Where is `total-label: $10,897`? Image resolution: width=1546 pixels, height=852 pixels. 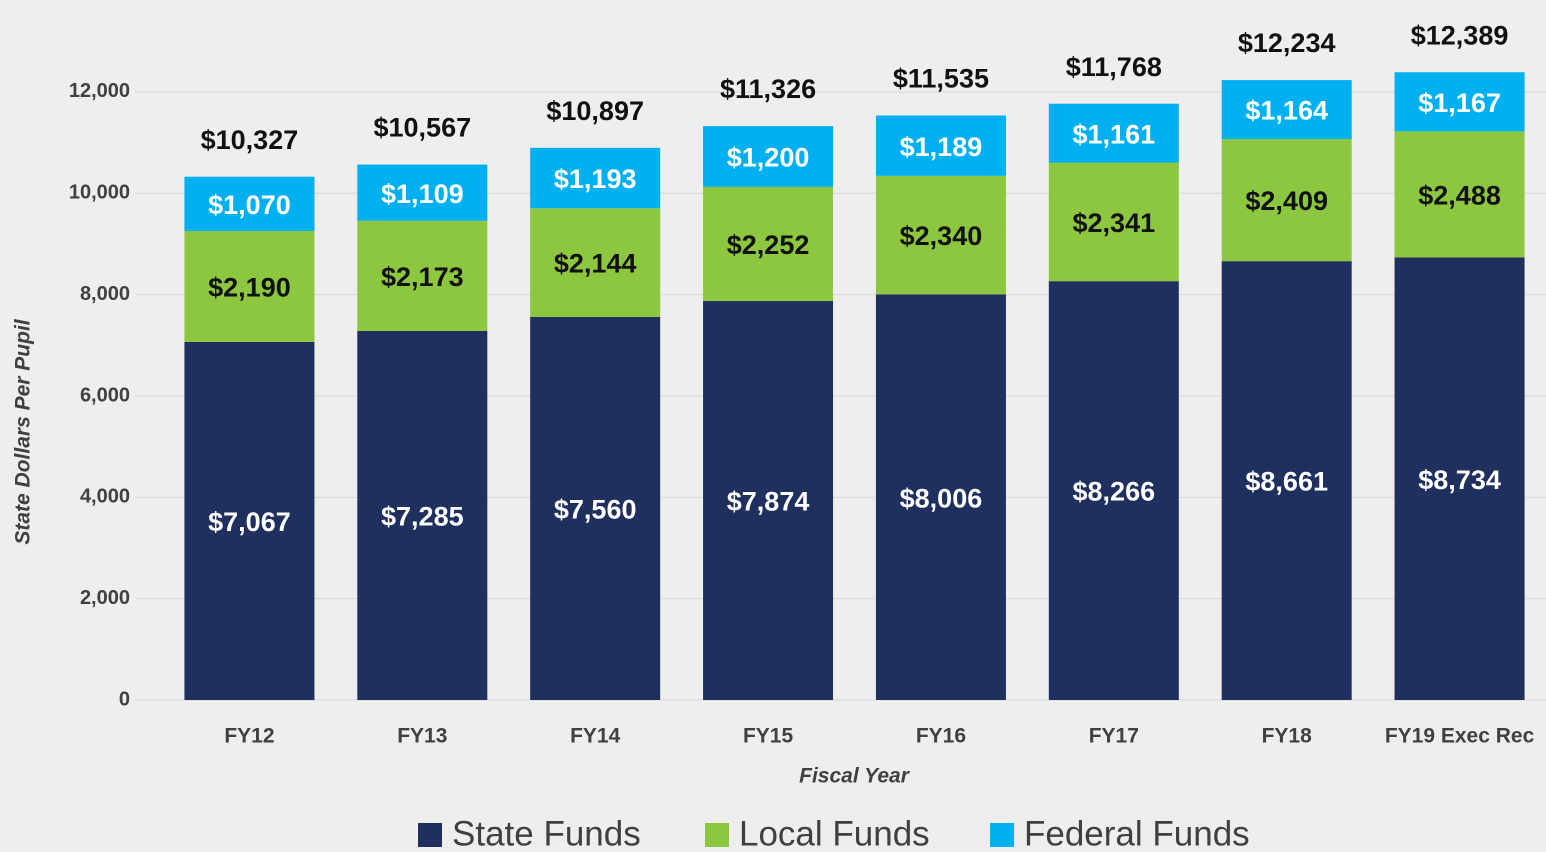
total-label: $10,897 is located at coordinates (595, 111).